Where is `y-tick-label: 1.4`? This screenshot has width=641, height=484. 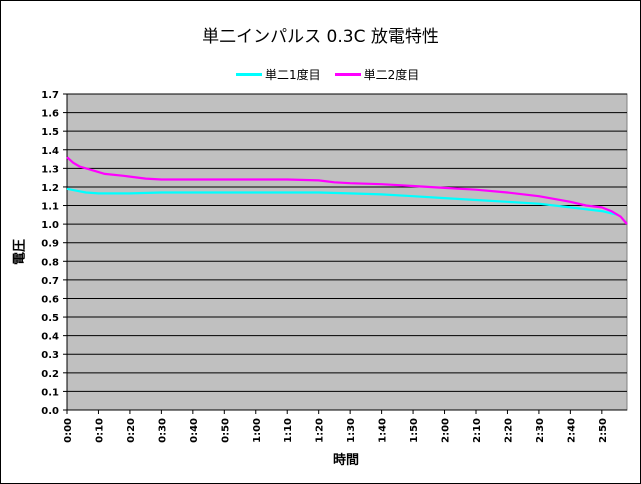
y-tick-label: 1.4 is located at coordinates (50, 151).